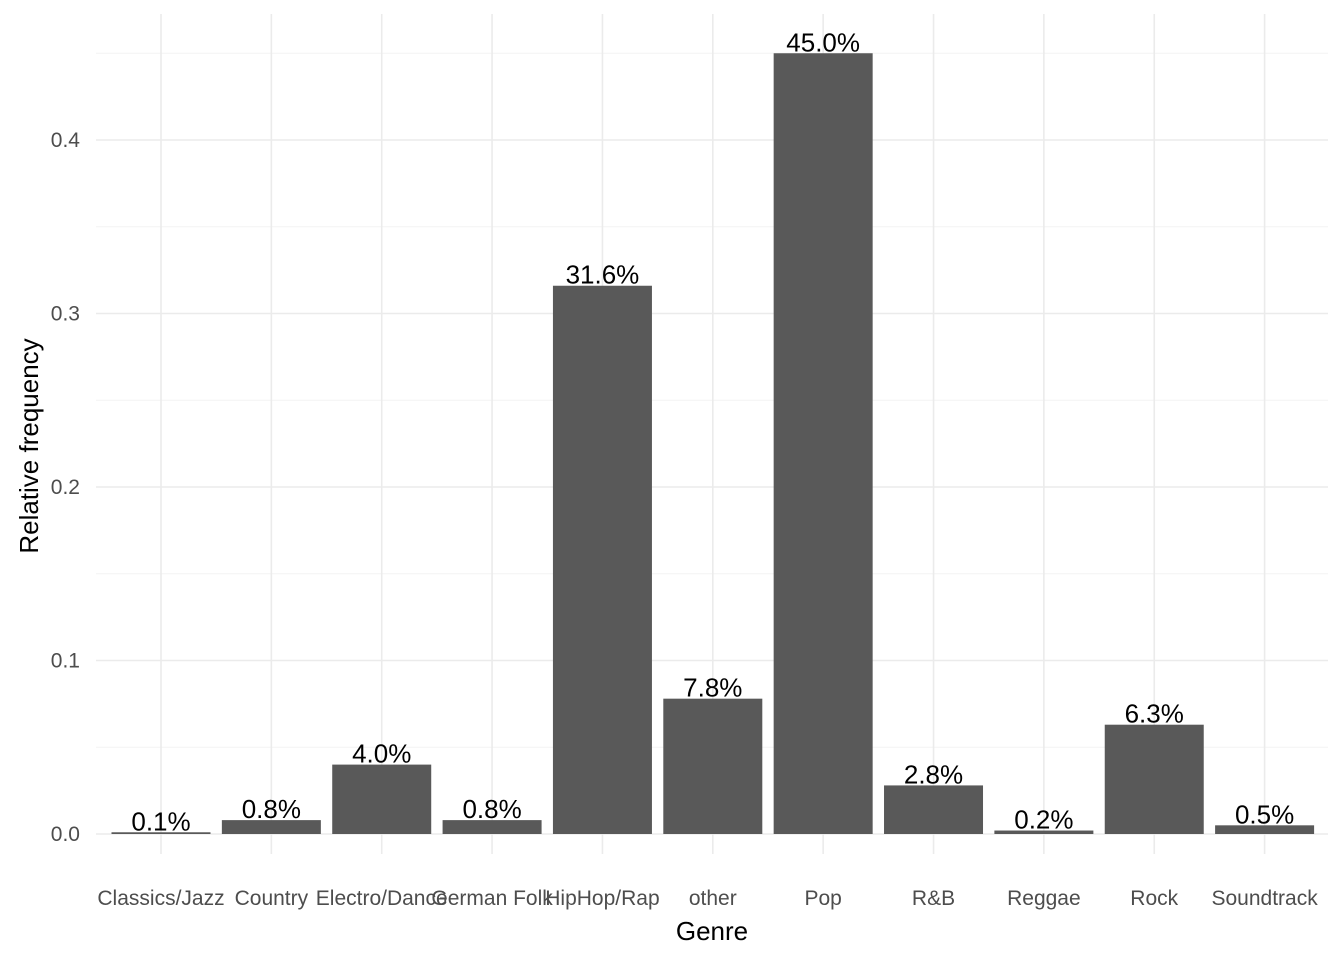 This screenshot has width=1344, height=960. I want to click on y-tick-label: 0.0, so click(65, 834).